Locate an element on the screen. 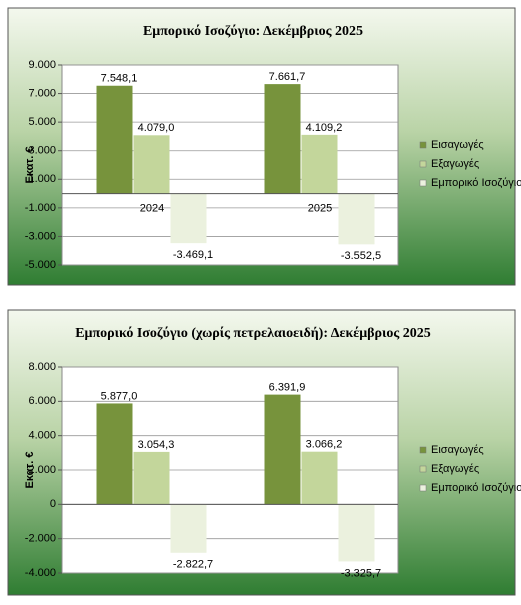  y-tick-label: 0 is located at coordinates (53, 504).